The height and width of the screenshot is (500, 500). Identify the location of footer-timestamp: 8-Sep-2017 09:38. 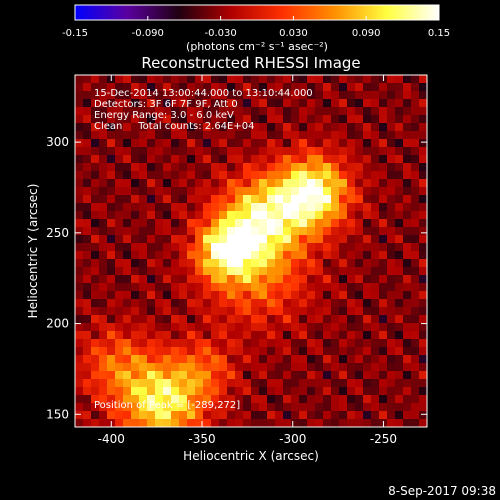
(442, 491).